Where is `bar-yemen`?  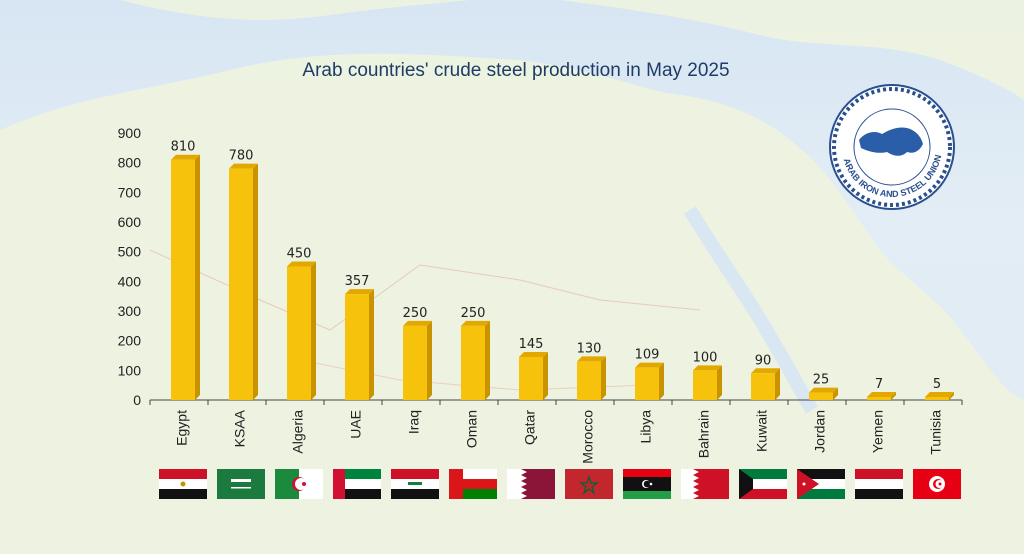
bar-yemen is located at coordinates (879, 398).